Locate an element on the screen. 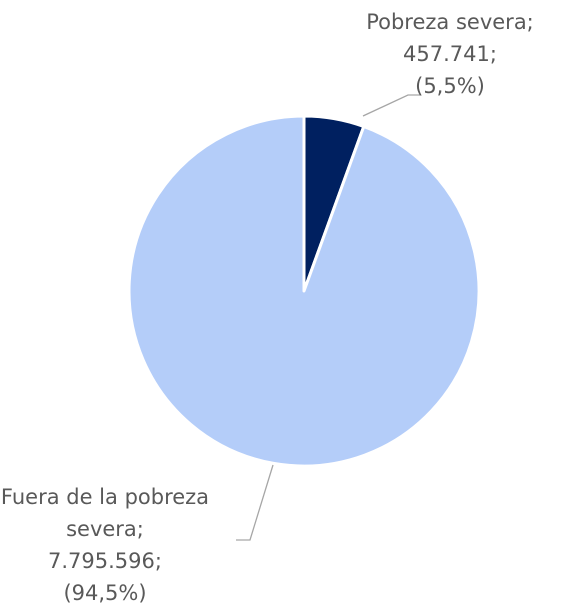 Image resolution: width=567 pixels, height=609 pixels. data-label: Pobreza severa; 457.741; (5,5%) is located at coordinates (450, 54).